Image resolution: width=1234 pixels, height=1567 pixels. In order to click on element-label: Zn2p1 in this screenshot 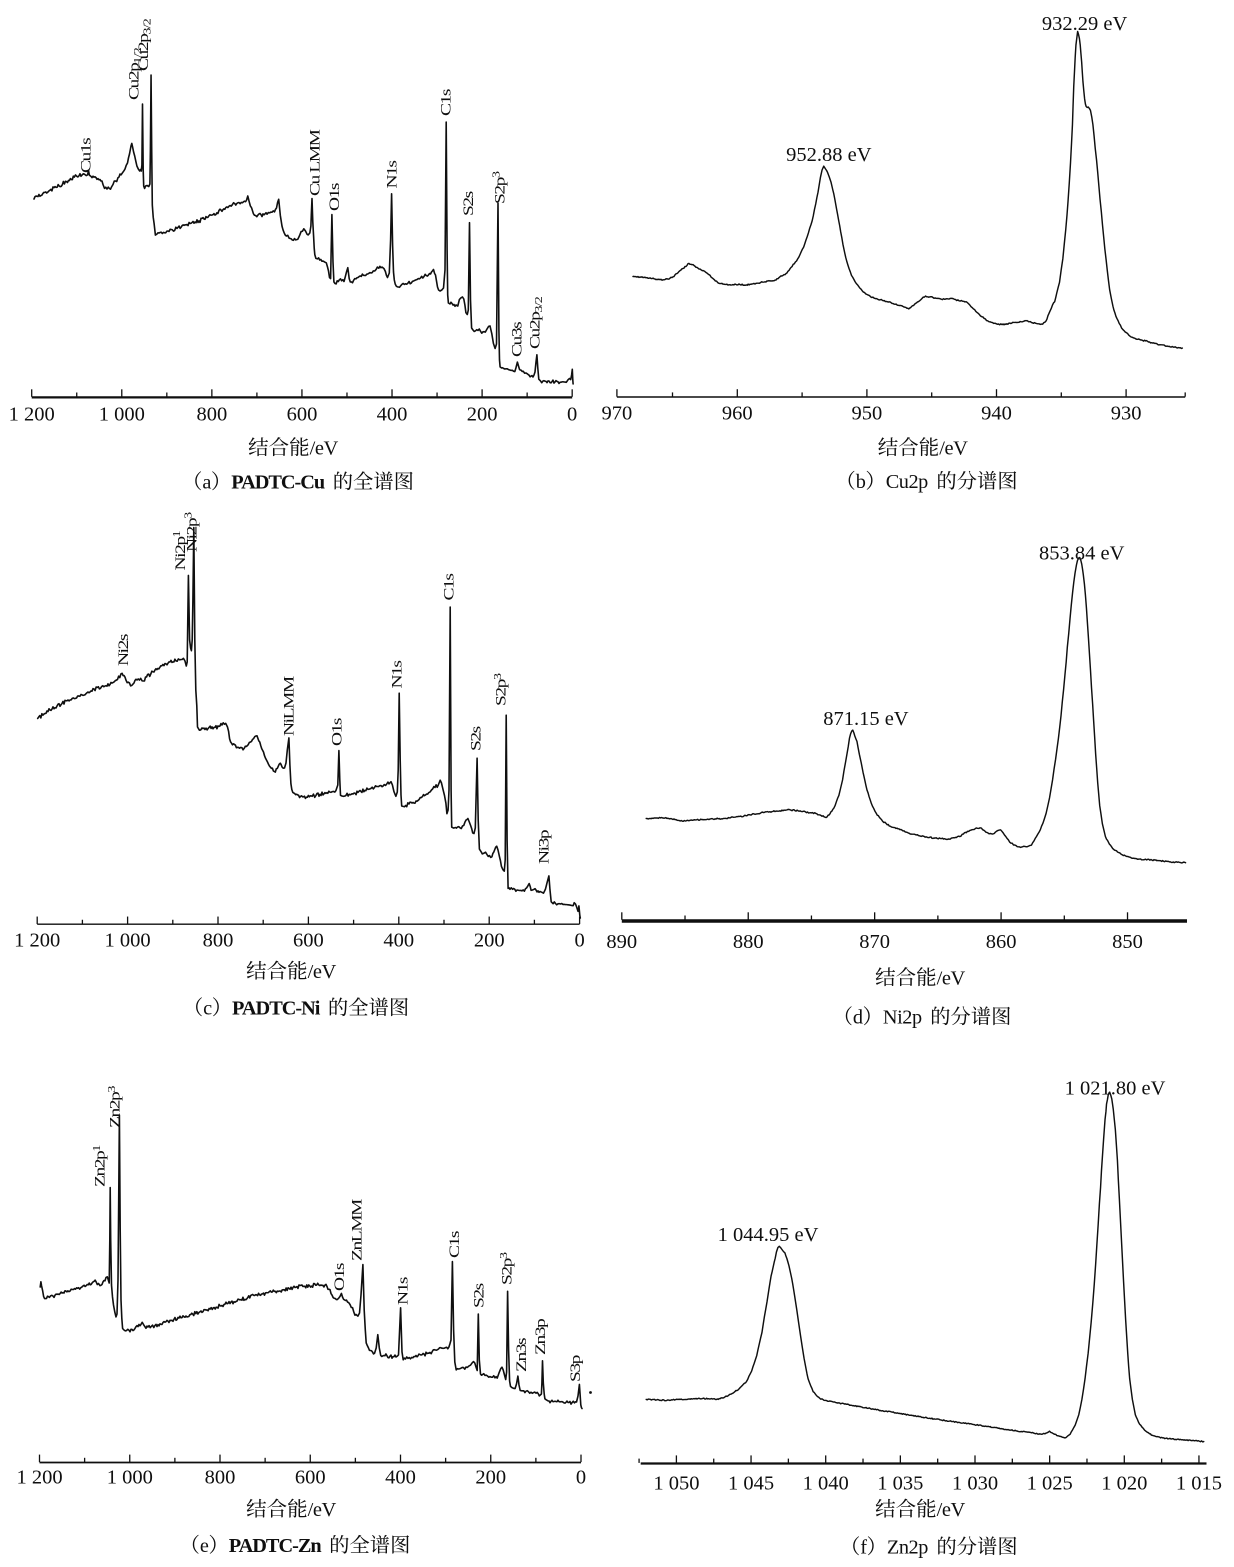, I will do `click(99, 1166)`.